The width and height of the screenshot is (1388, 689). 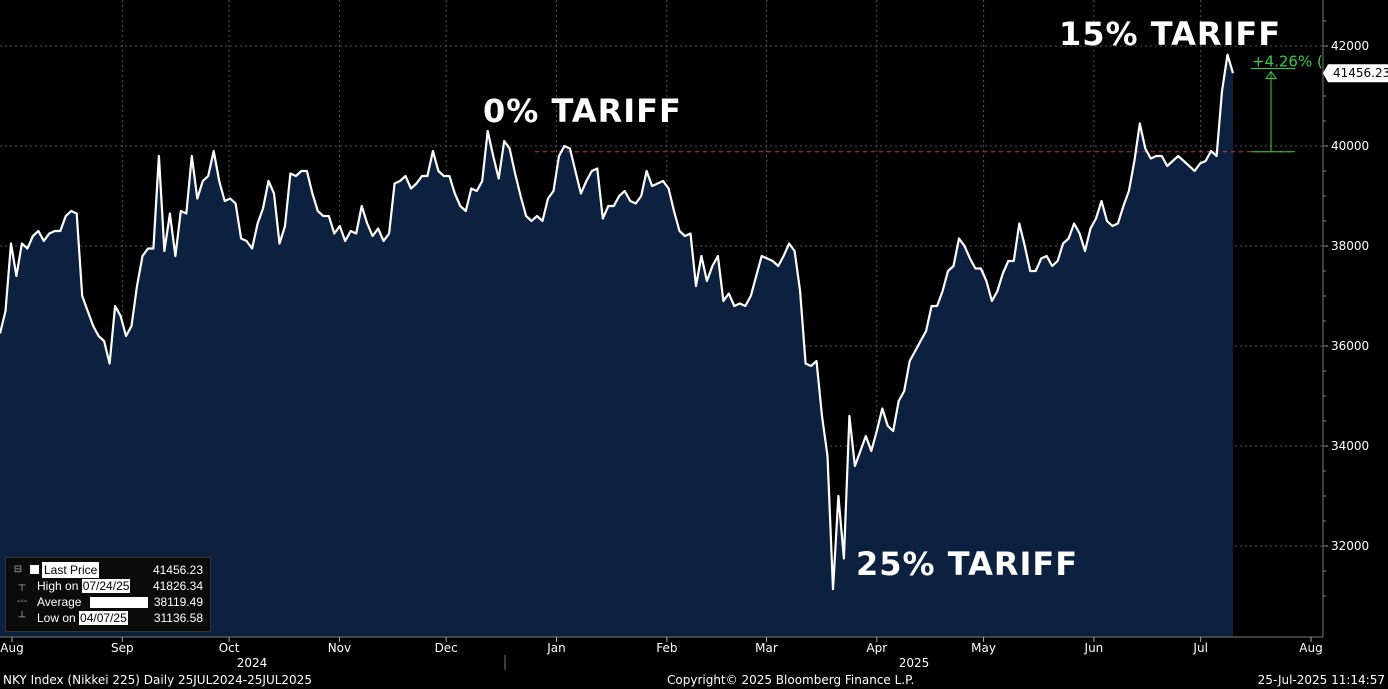 I want to click on x-tick-label: Dec, so click(x=446, y=648).